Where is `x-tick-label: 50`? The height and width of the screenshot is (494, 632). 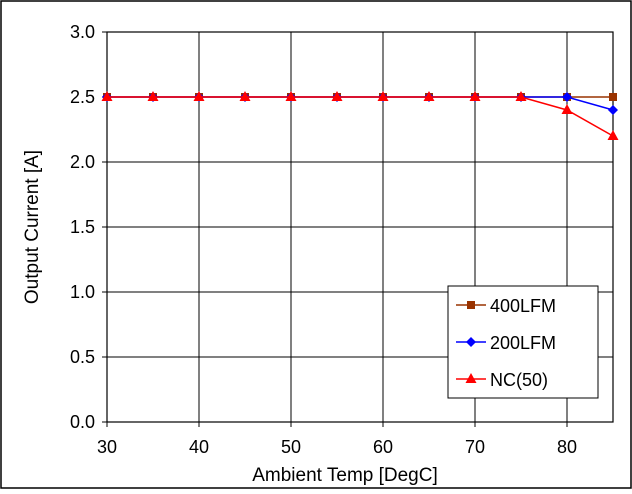
x-tick-label: 50 is located at coordinates (291, 447).